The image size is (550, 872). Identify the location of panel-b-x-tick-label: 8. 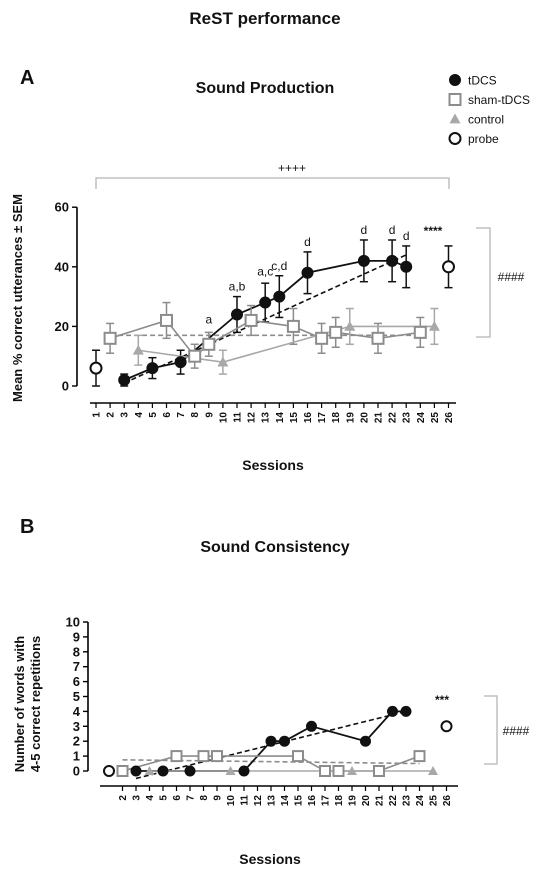
(204, 798).